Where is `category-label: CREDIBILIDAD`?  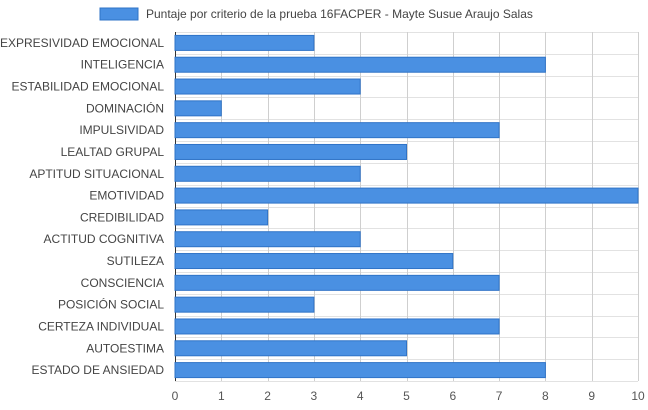 category-label: CREDIBILIDAD is located at coordinates (122, 217).